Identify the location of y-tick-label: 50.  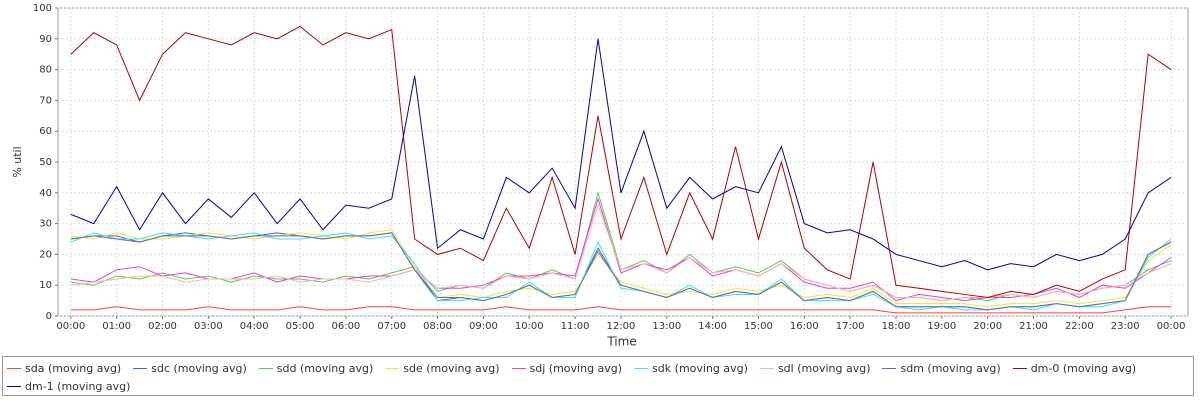
(45, 162).